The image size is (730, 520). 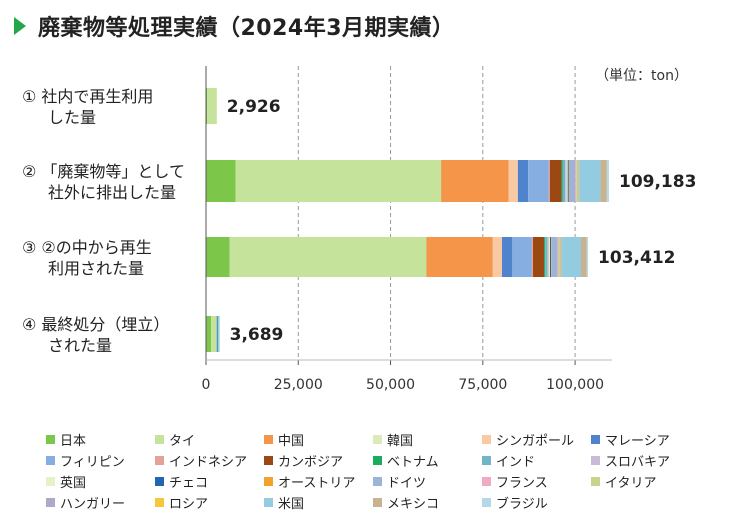 I want to click on legend-item: メキシコ, so click(x=406, y=502).